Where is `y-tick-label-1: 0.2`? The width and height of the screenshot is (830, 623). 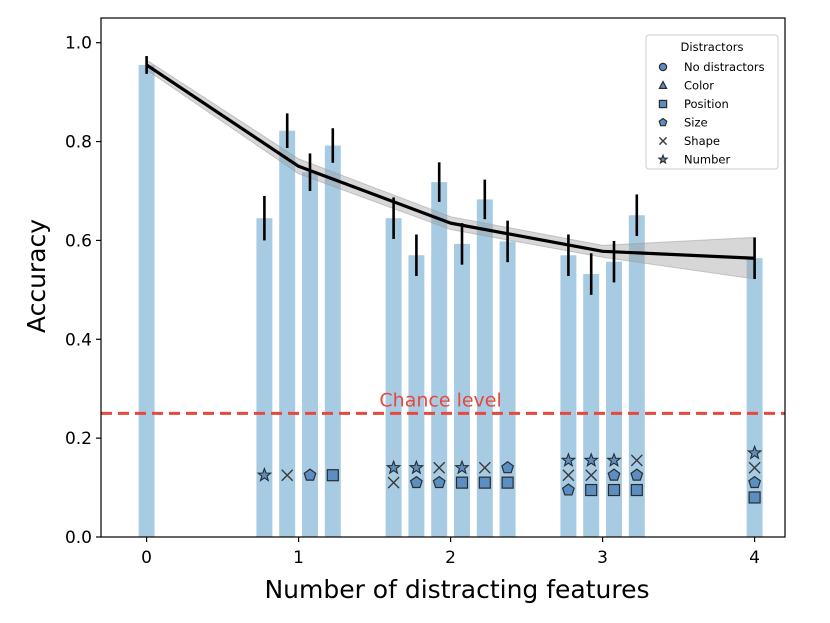
y-tick-label-1: 0.2 is located at coordinates (78, 439).